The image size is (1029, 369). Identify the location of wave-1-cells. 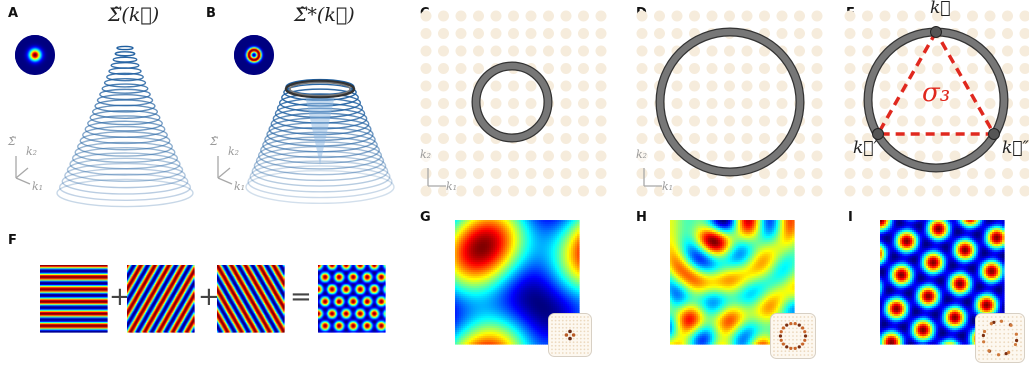
(74, 299).